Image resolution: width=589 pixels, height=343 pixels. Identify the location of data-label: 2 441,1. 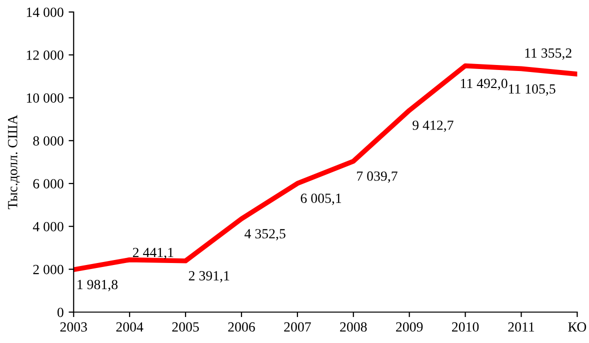
(153, 254).